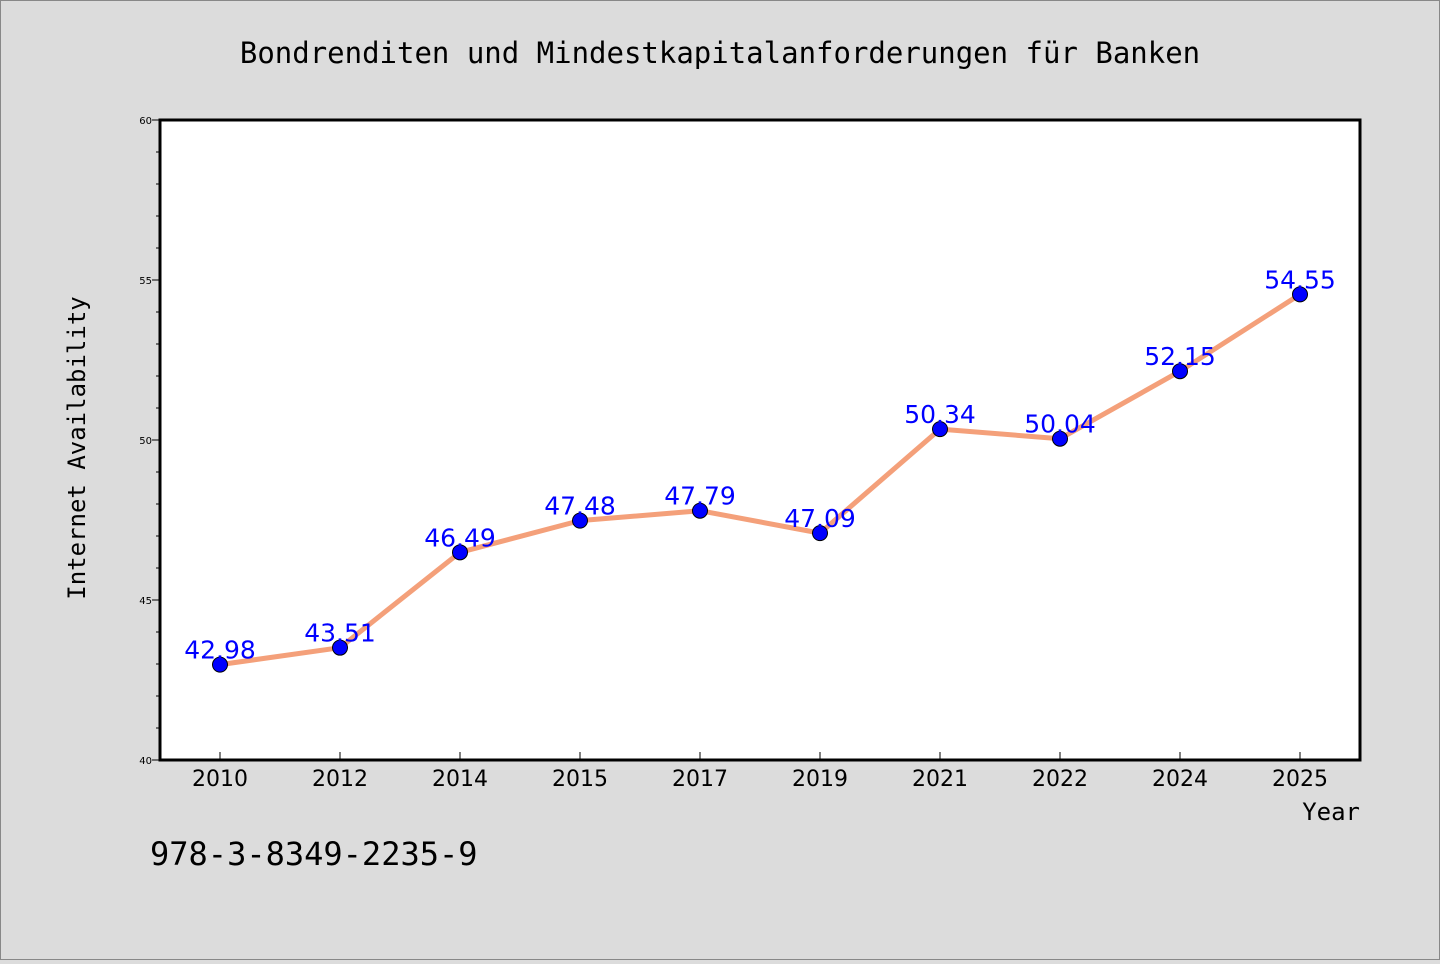  What do you see at coordinates (940, 779) in the screenshot?
I see `x-tick-label: 2021` at bounding box center [940, 779].